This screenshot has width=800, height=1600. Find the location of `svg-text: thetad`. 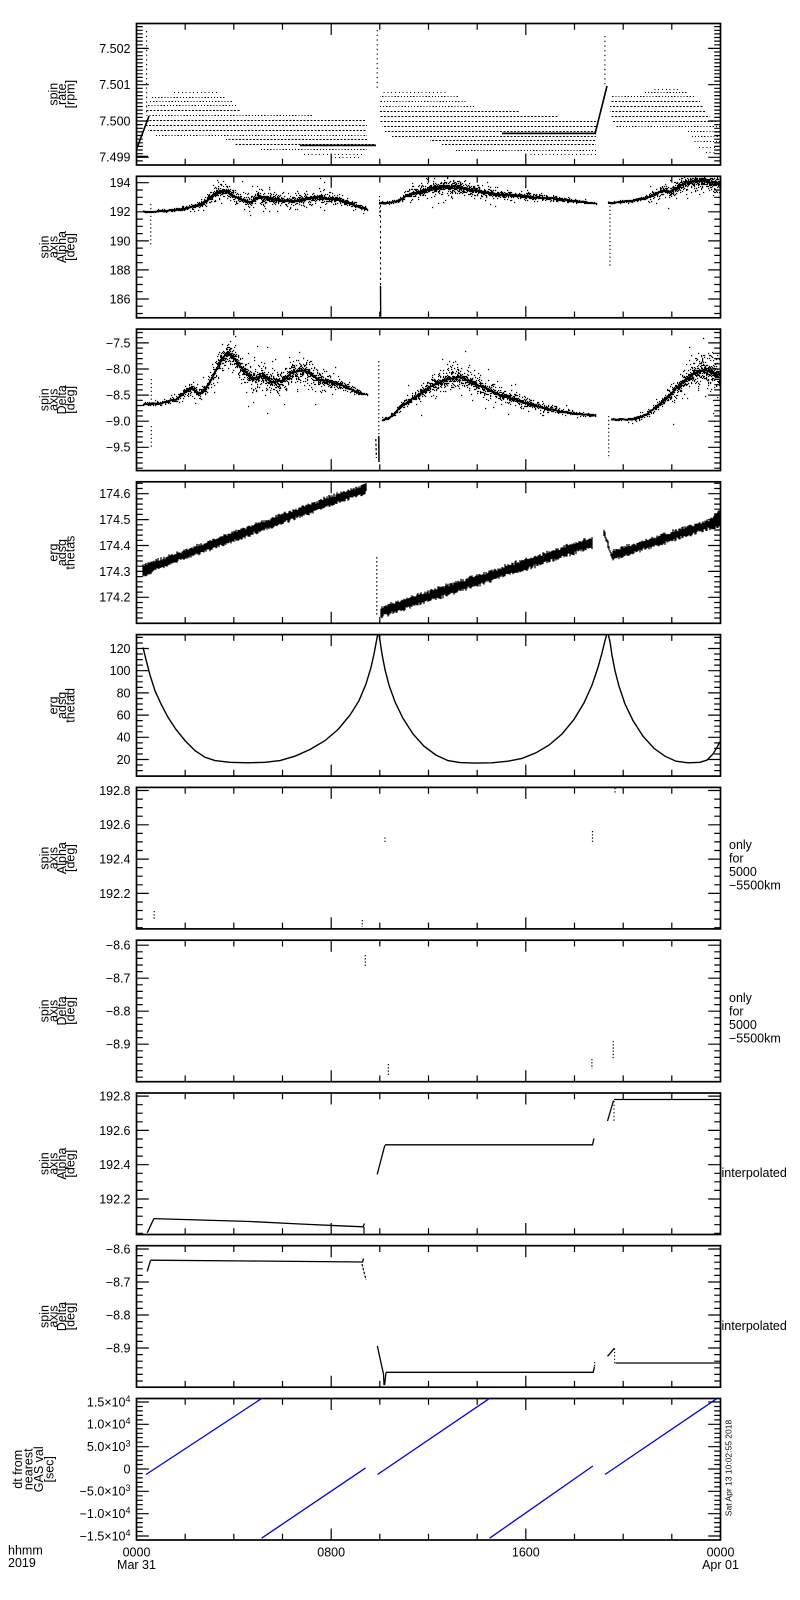

svg-text: thetad is located at coordinates (71, 705).